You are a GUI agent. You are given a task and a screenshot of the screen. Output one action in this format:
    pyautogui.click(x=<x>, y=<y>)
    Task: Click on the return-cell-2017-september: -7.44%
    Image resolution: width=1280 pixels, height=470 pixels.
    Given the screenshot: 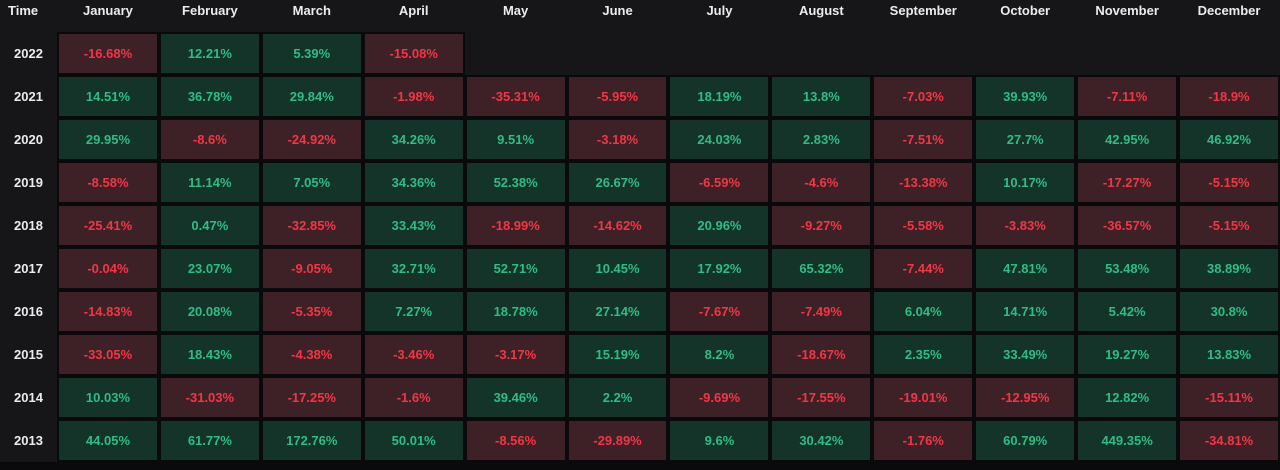 What is the action you would take?
    pyautogui.click(x=923, y=268)
    